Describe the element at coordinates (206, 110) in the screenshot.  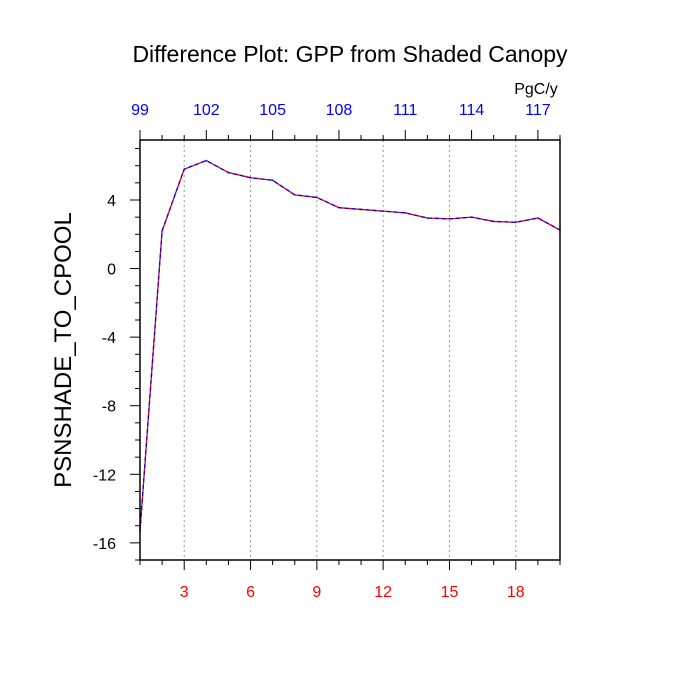
I see `top-tick-label-102: 102` at that location.